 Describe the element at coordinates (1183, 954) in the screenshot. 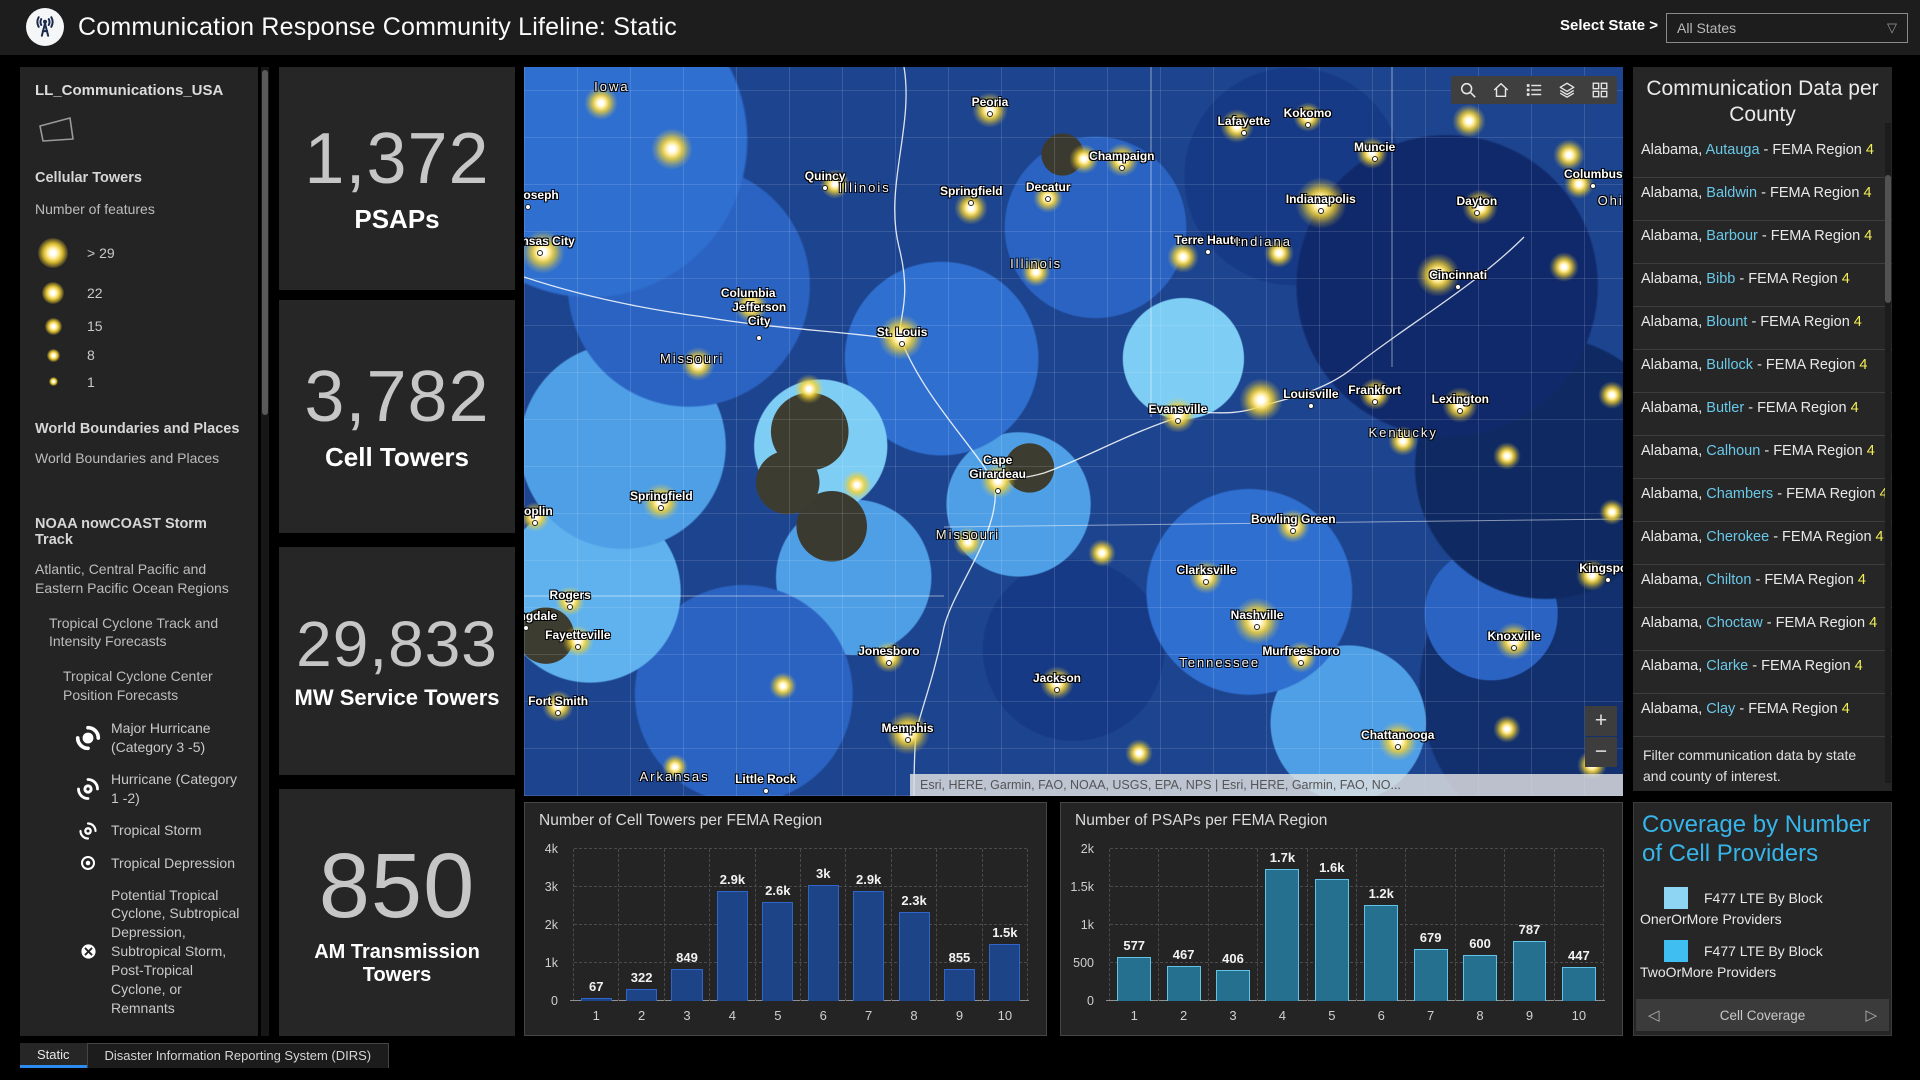

I see `bar-value-label: 467` at that location.